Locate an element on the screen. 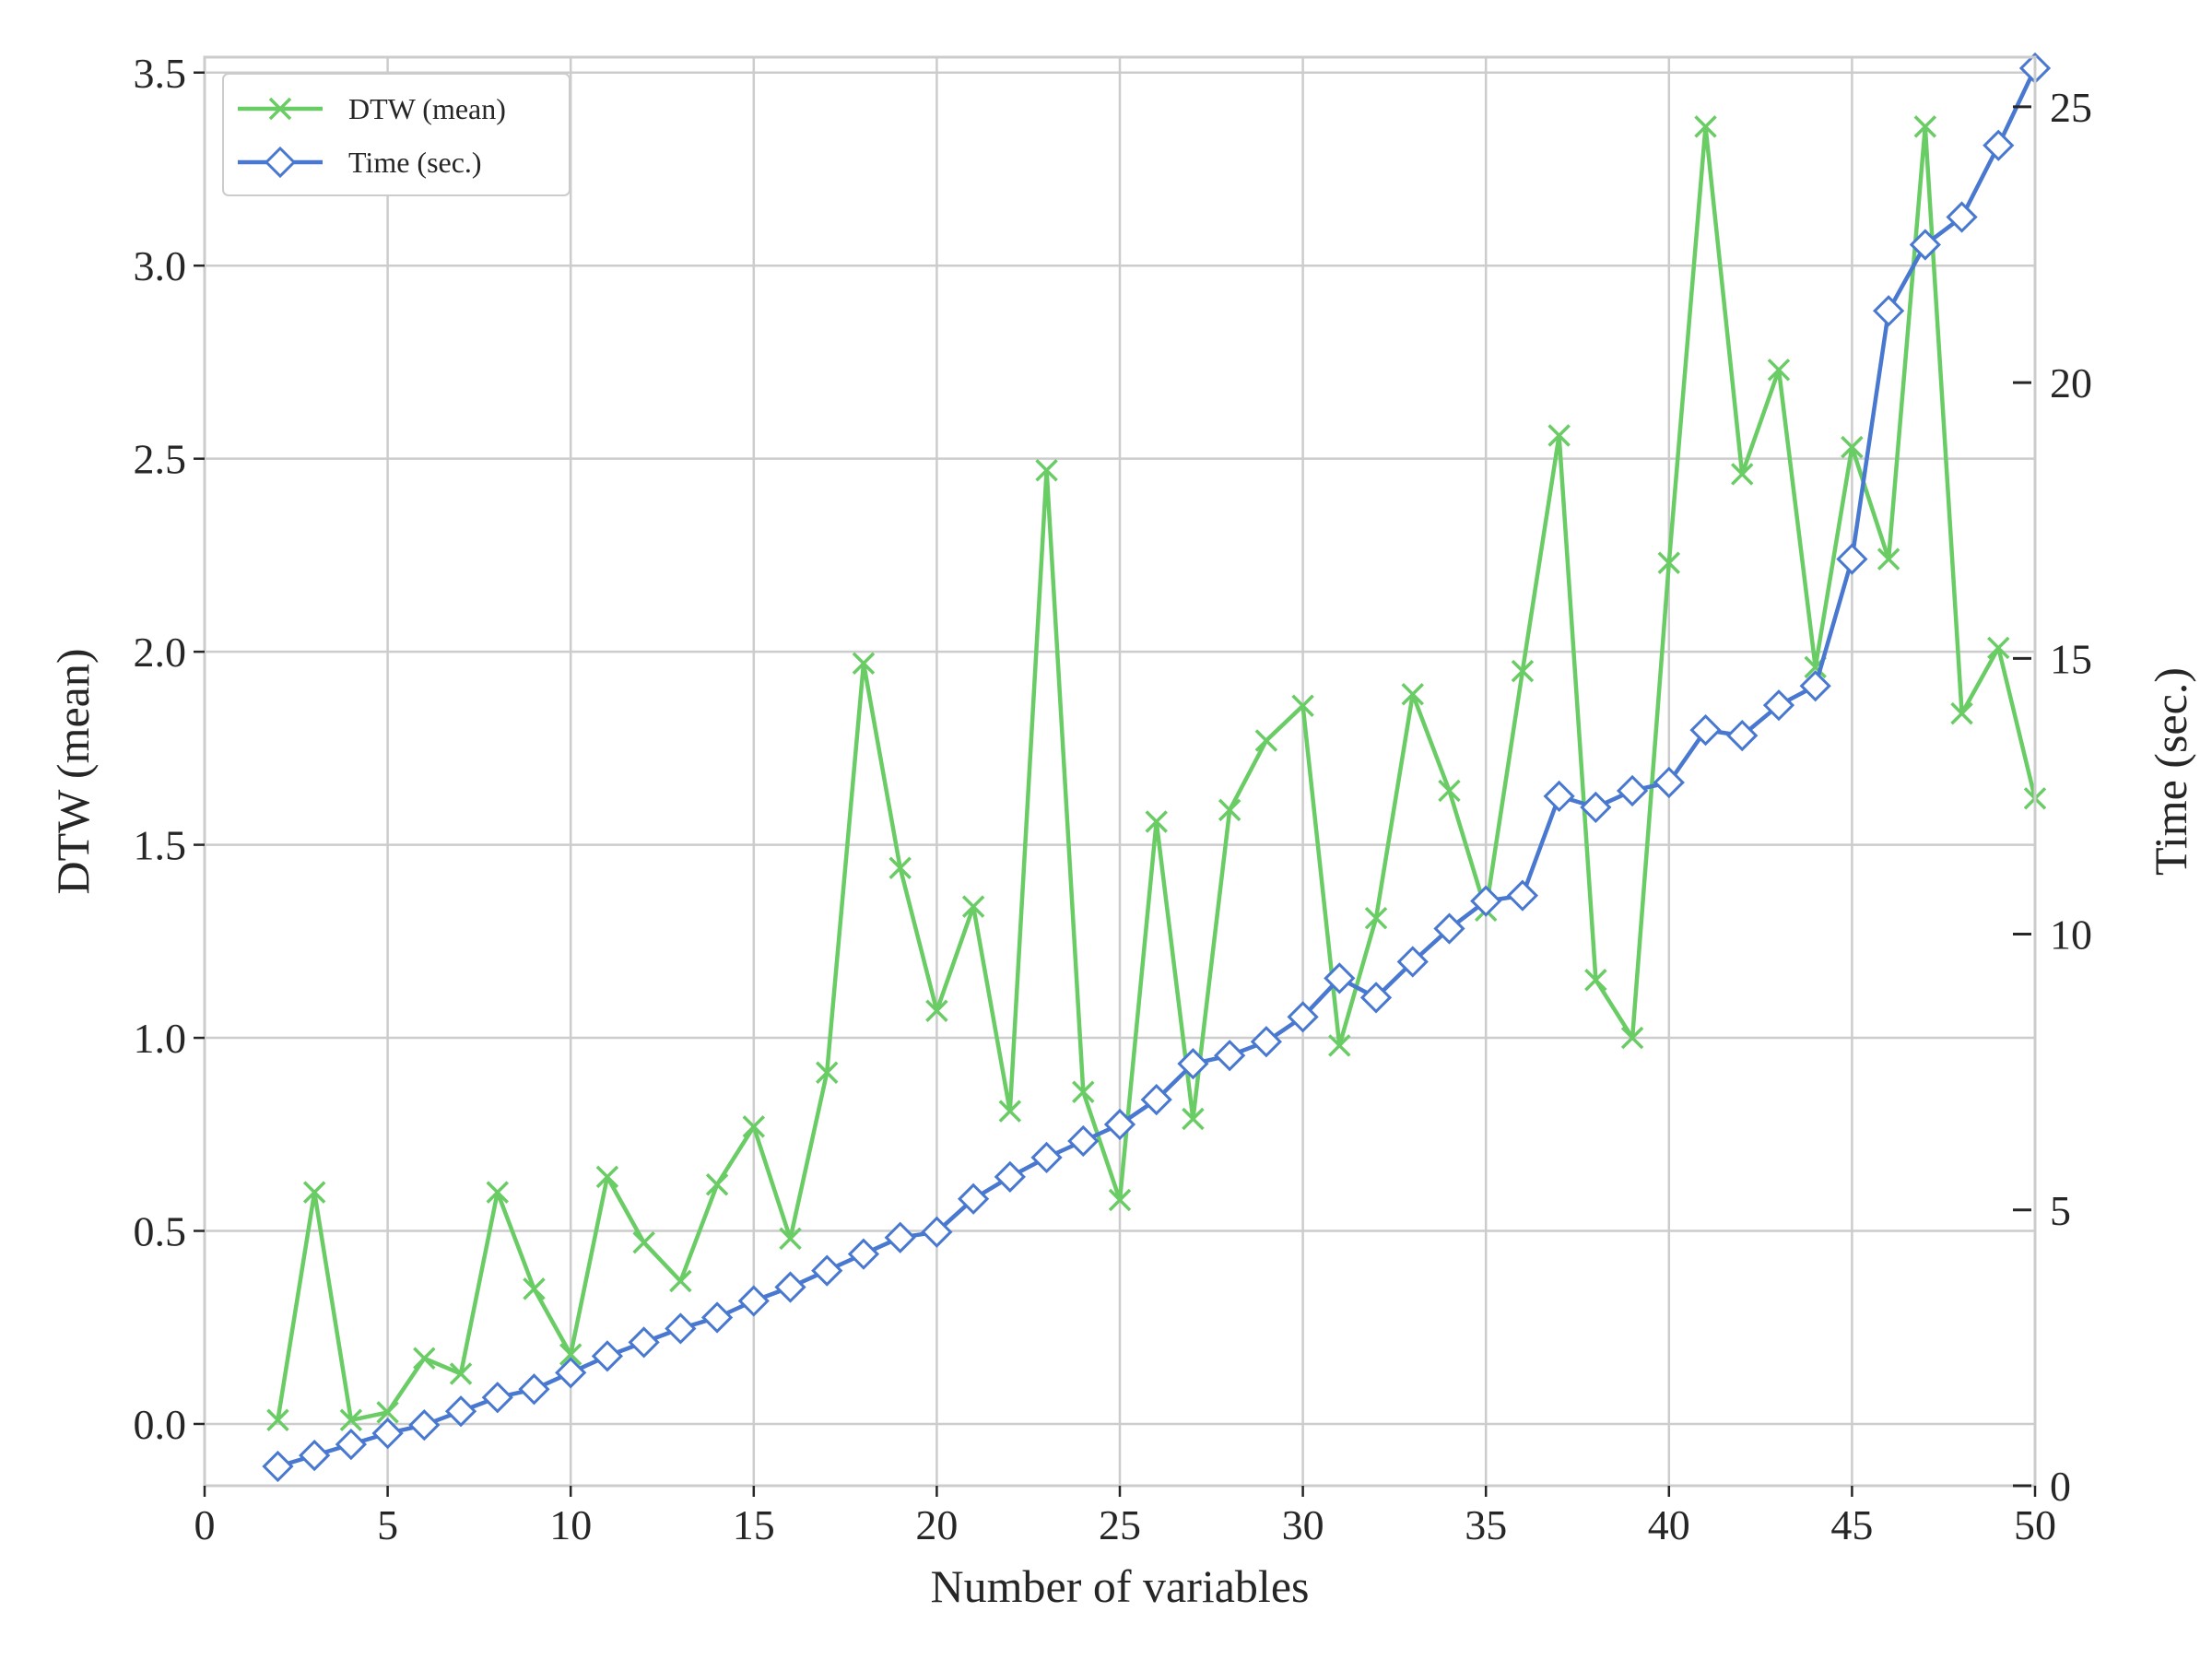 The width and height of the screenshot is (2212, 1659). legend-box is located at coordinates (396, 134).